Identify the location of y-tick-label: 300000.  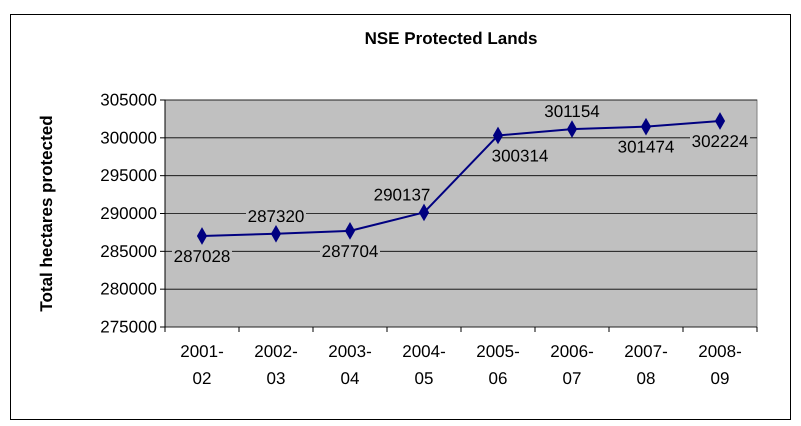
(128, 138).